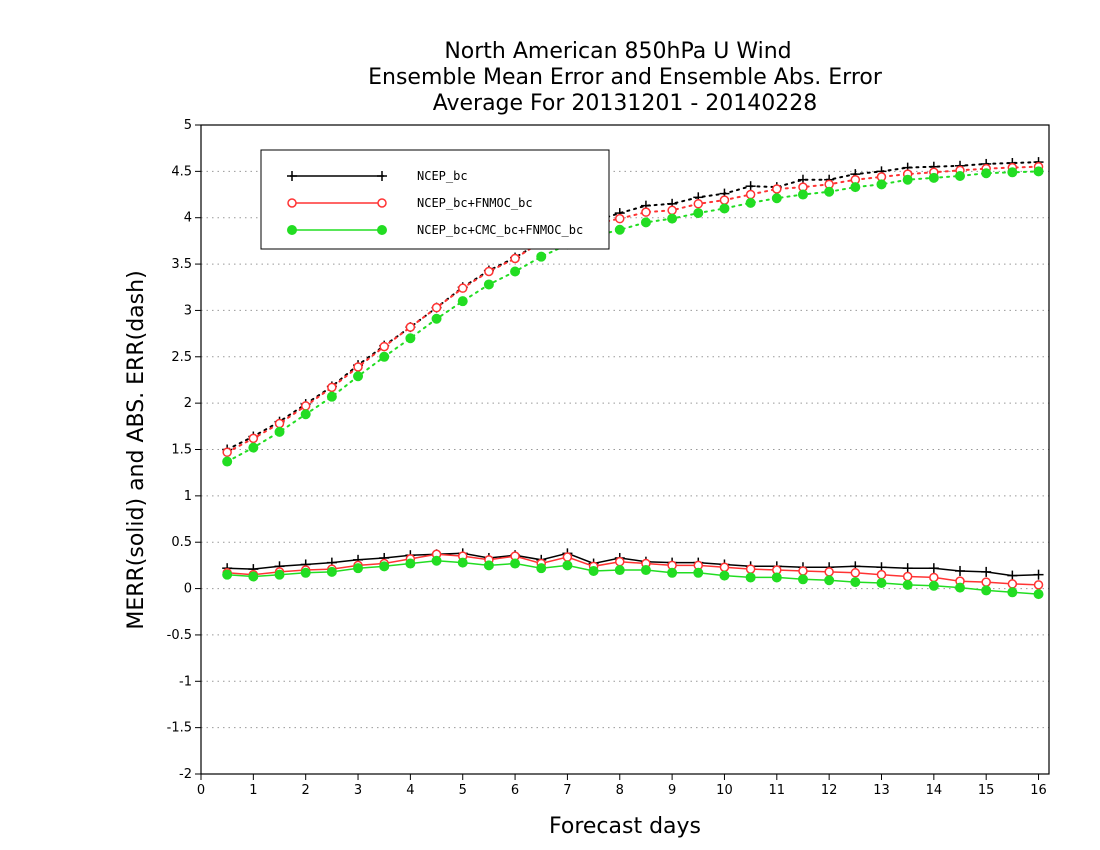  Describe the element at coordinates (358, 790) in the screenshot. I see `x-tick-label: 3` at that location.